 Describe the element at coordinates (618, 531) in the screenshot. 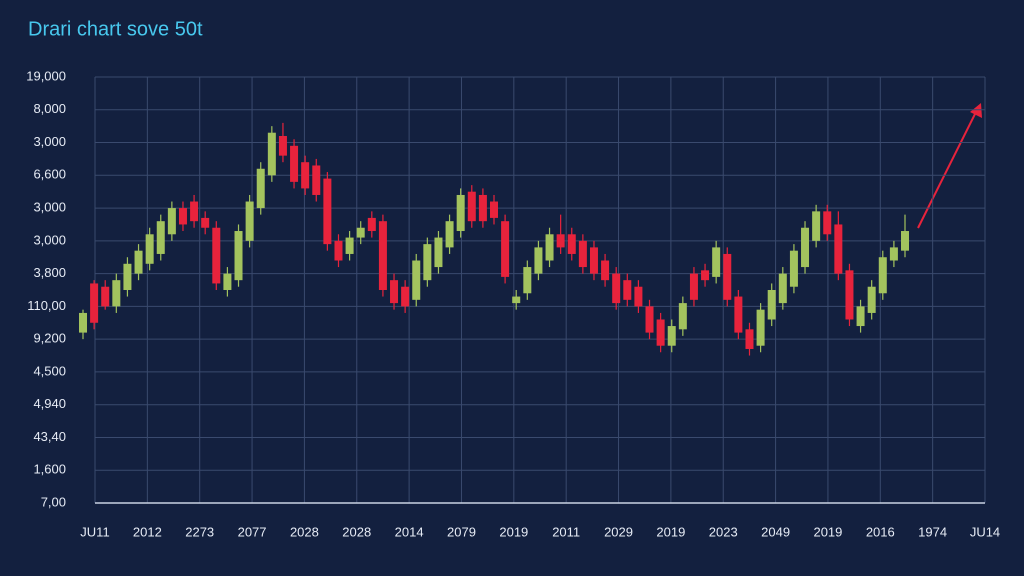

I see `x-tick-label: 2029` at that location.